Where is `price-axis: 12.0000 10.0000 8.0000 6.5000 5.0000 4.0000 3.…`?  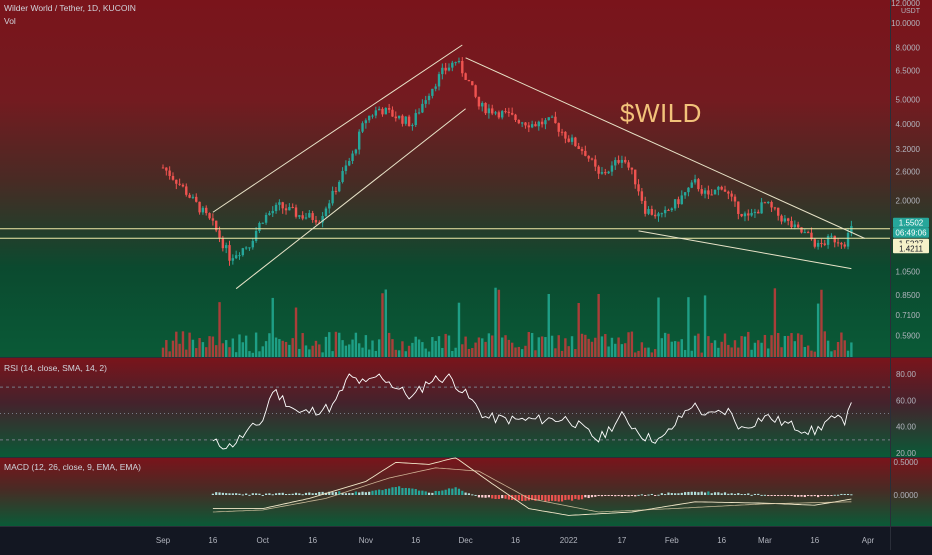
price-axis: 12.0000 10.0000 8.0000 6.5000 5.0000 4.0000 3.… is located at coordinates (906, 250).